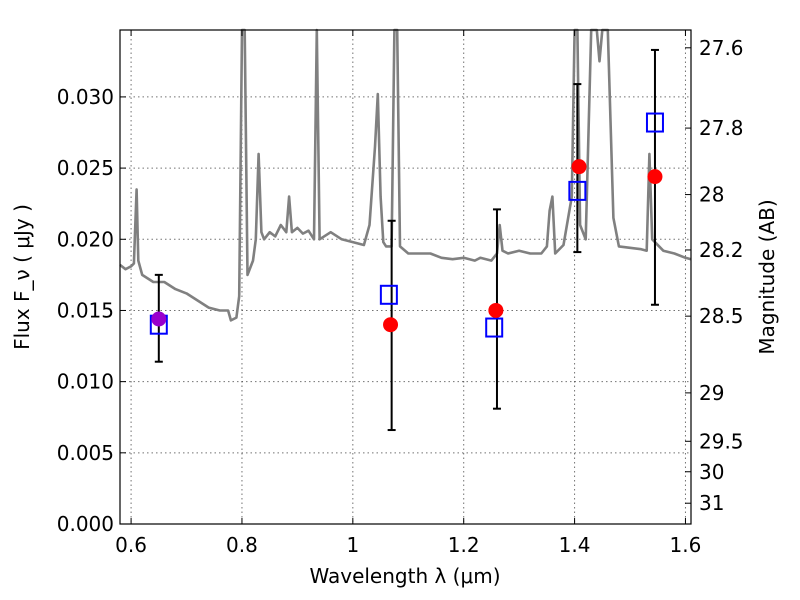 The image size is (800, 600). Describe the element at coordinates (721, 250) in the screenshot. I see `right-tick-label: 28.2` at that location.